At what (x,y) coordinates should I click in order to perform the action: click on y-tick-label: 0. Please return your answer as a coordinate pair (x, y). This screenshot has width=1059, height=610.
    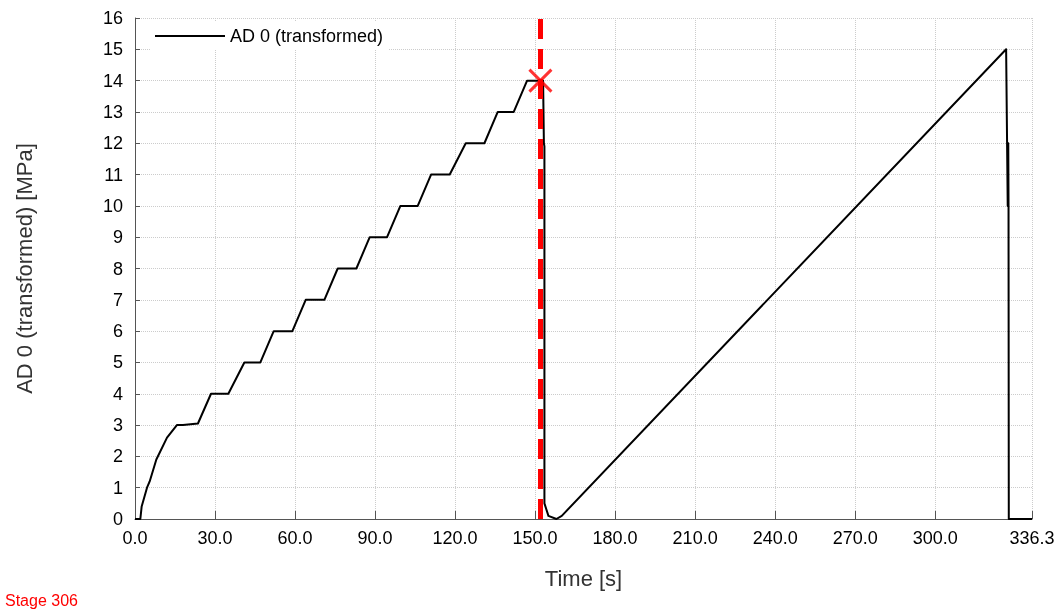
    Looking at the image, I should click on (117, 519).